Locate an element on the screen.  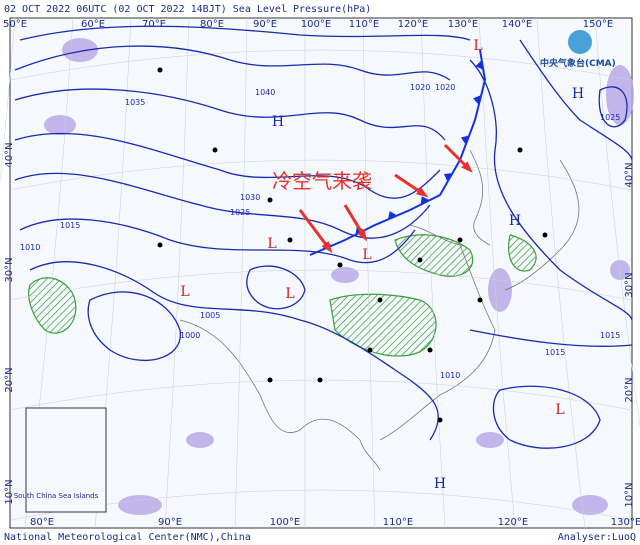
footer-right: Analyser:LuoQ is located at coordinates (597, 537).